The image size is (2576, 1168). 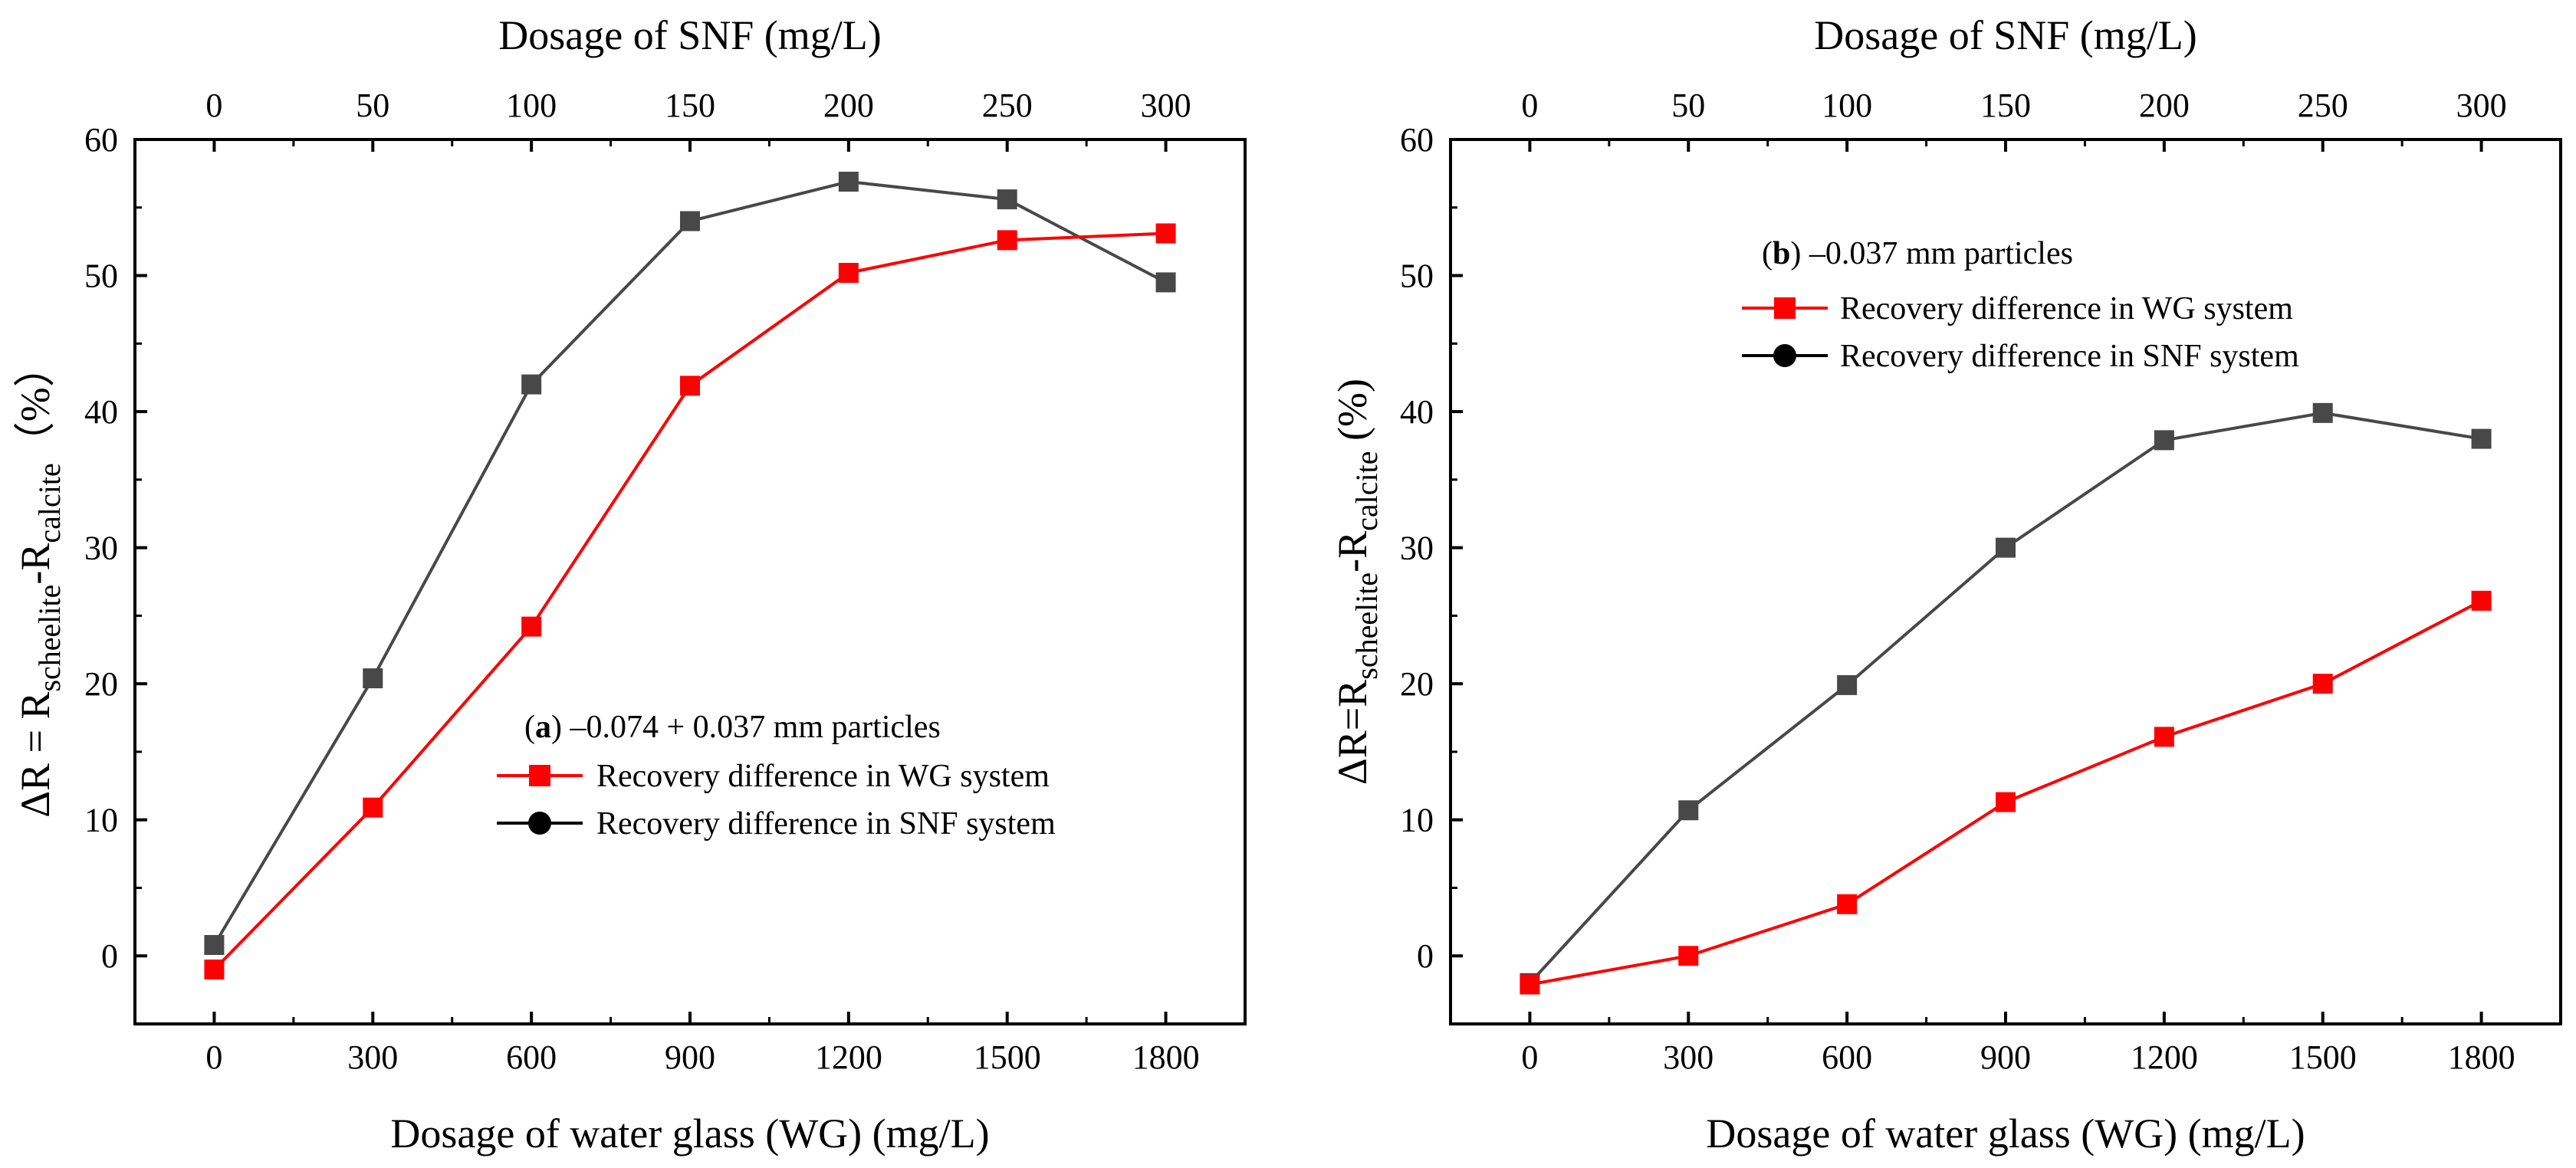 I want to click on y-axis-title-part: ΔR = R, so click(x=35, y=755).